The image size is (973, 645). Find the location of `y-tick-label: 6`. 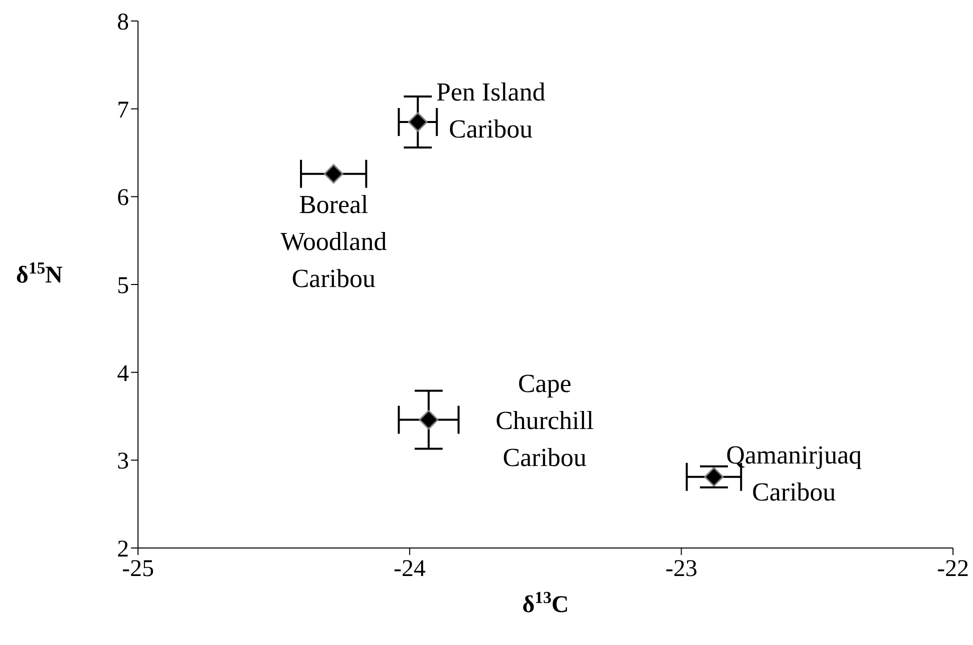

y-tick-label: 6 is located at coordinates (123, 198).